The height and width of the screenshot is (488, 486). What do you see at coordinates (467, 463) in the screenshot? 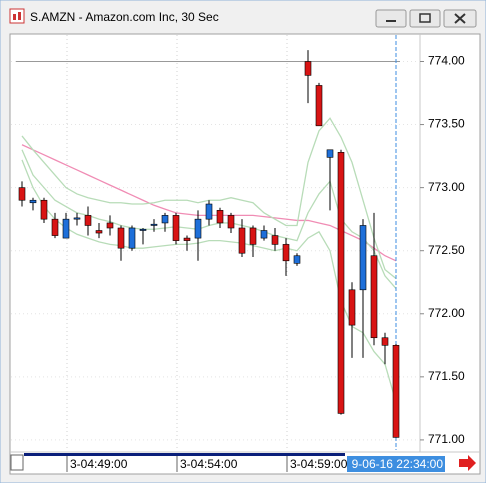
I see `scroll-right-arrow` at bounding box center [467, 463].